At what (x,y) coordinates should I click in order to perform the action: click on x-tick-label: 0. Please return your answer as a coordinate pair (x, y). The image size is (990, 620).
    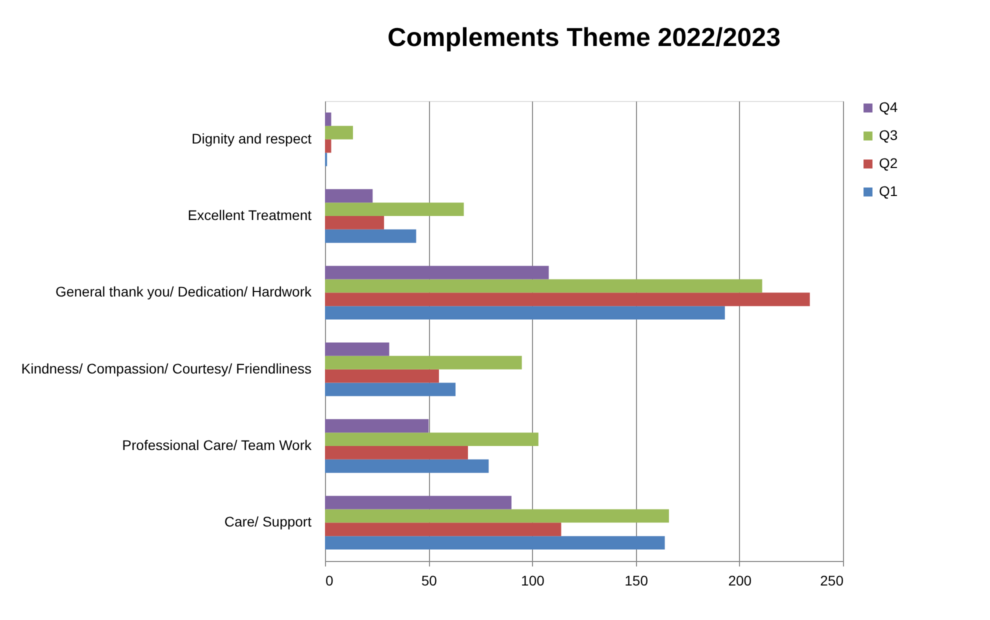
    Looking at the image, I should click on (330, 580).